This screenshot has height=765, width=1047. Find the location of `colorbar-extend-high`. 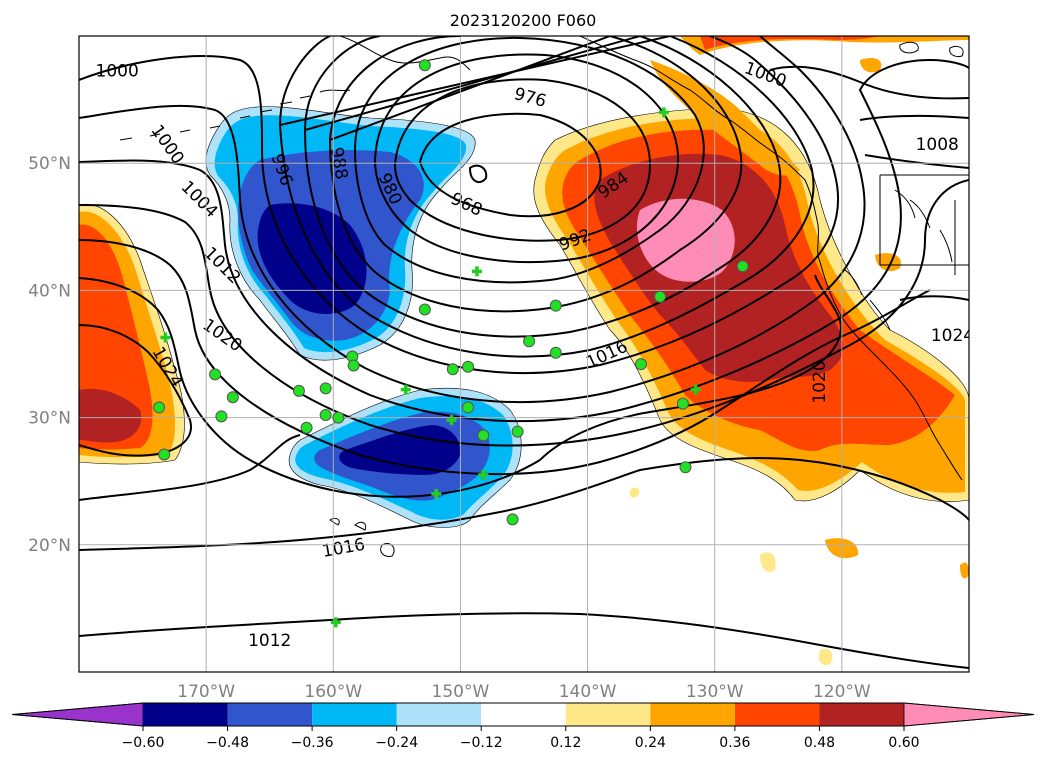

colorbar-extend-high is located at coordinates (969, 714).